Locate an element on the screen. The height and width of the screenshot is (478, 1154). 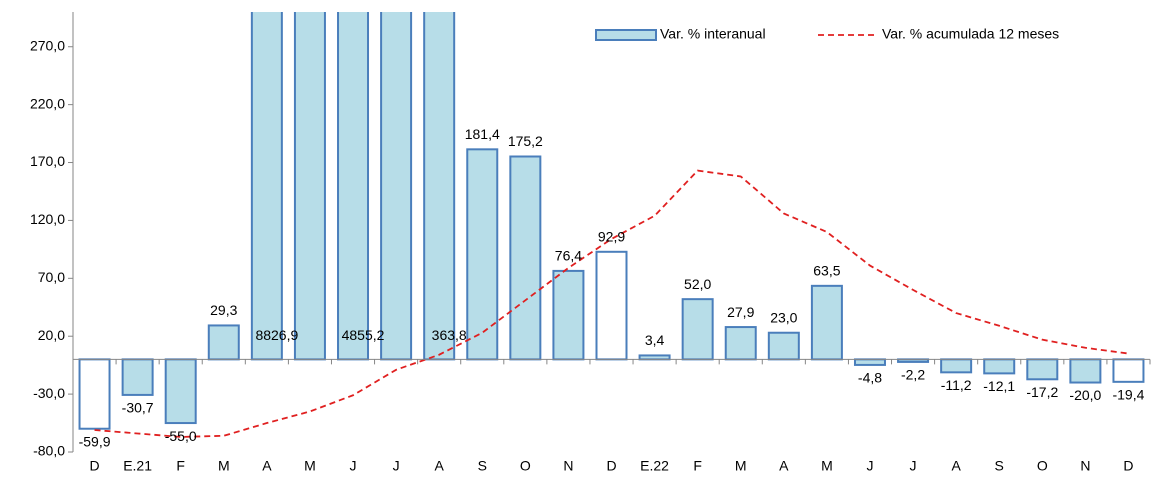
data-label: -17,2 is located at coordinates (1042, 392).